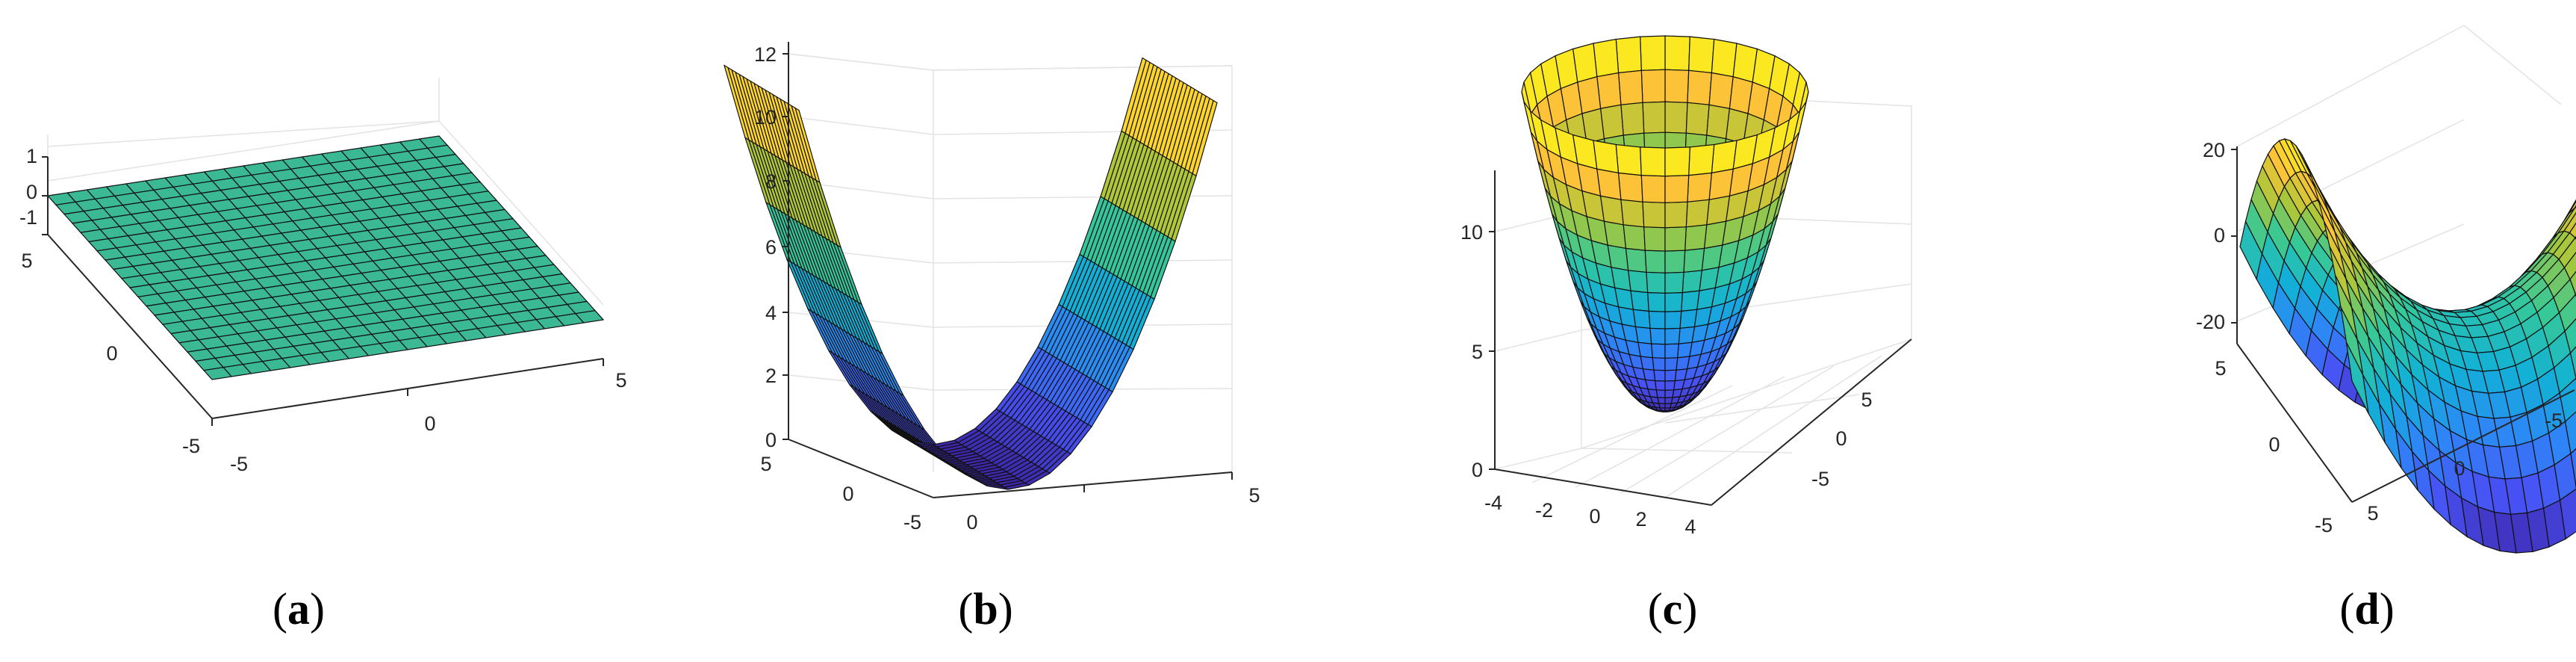  Describe the element at coordinates (765, 464) in the screenshot. I see `panel-b-y-tick: 5` at that location.